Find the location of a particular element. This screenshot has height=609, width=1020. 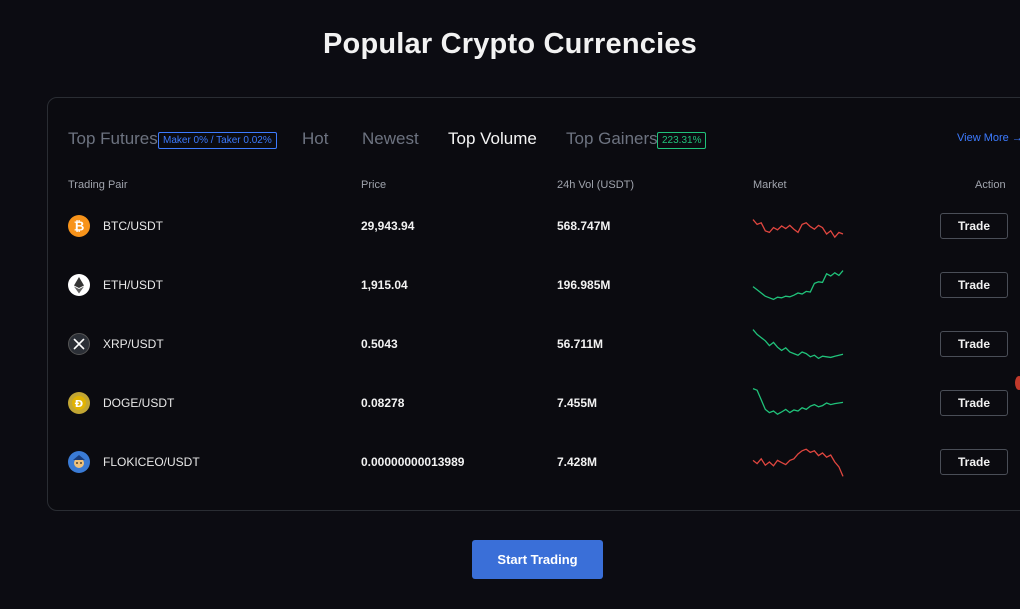

pair-name: BTC/USDT is located at coordinates (133, 226).